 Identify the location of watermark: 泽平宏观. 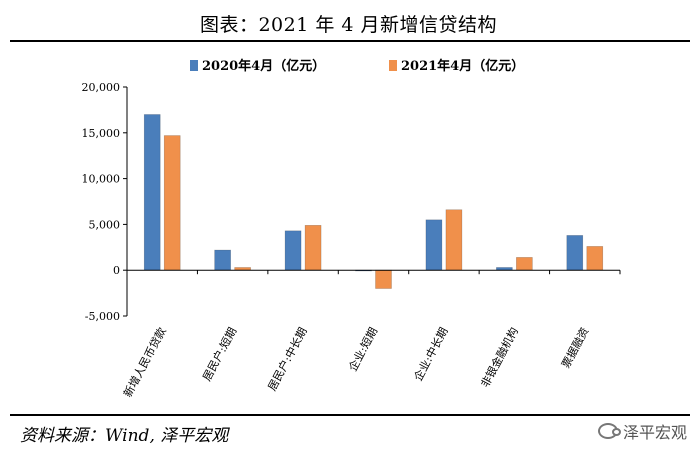
(642, 431).